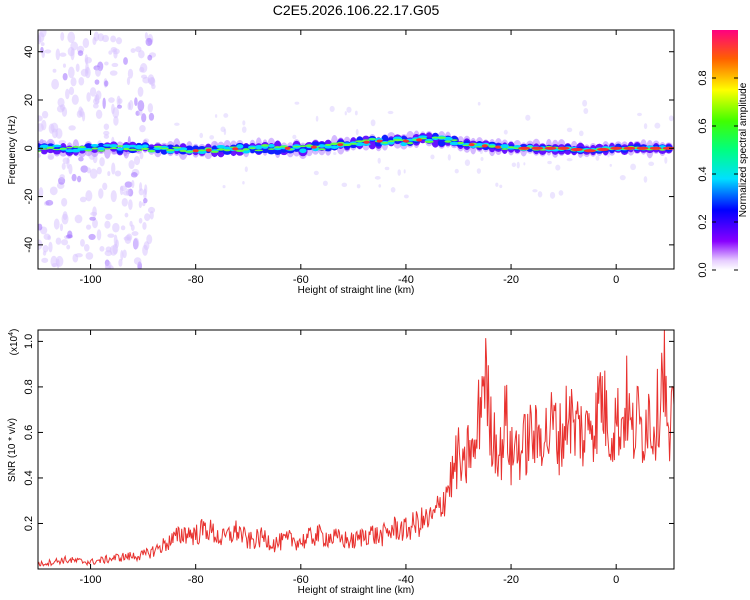 The height and width of the screenshot is (600, 750). Describe the element at coordinates (616, 580) in the screenshot. I see `snr-x-tick-label: 0` at that location.